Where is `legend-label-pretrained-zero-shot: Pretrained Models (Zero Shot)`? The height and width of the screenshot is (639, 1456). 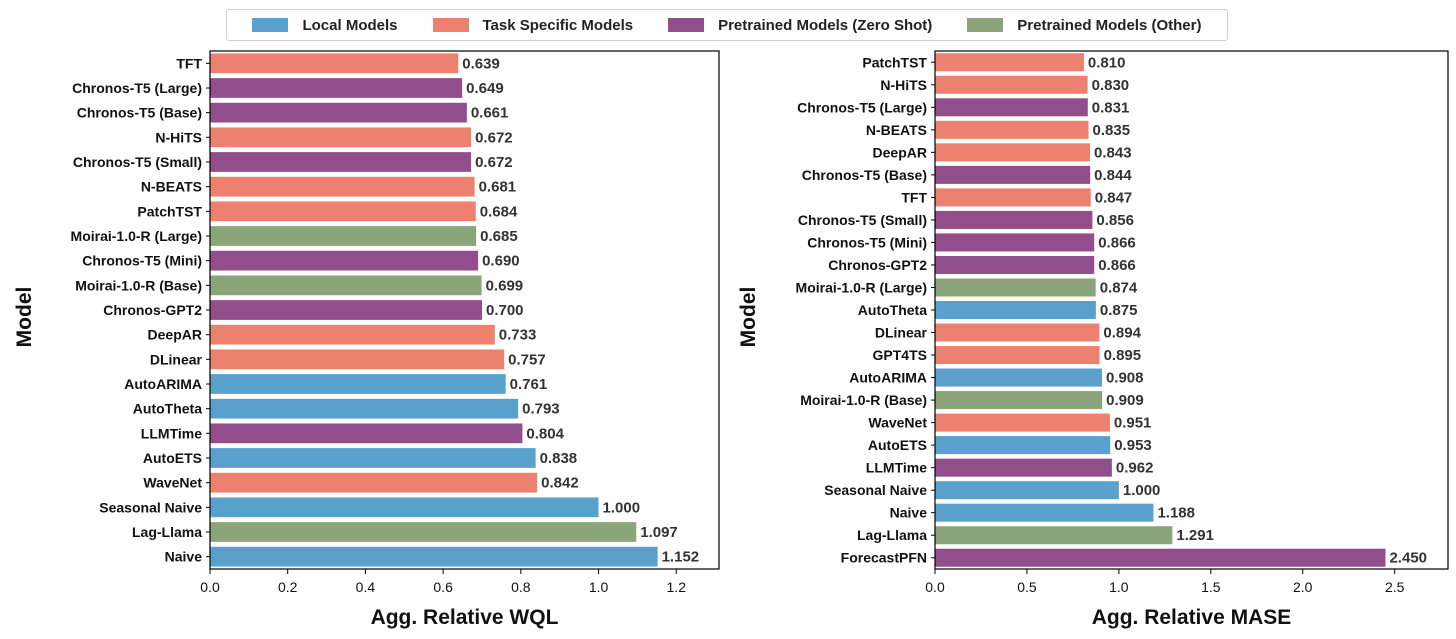 legend-label-pretrained-zero-shot: Pretrained Models (Zero Shot) is located at coordinates (825, 25).